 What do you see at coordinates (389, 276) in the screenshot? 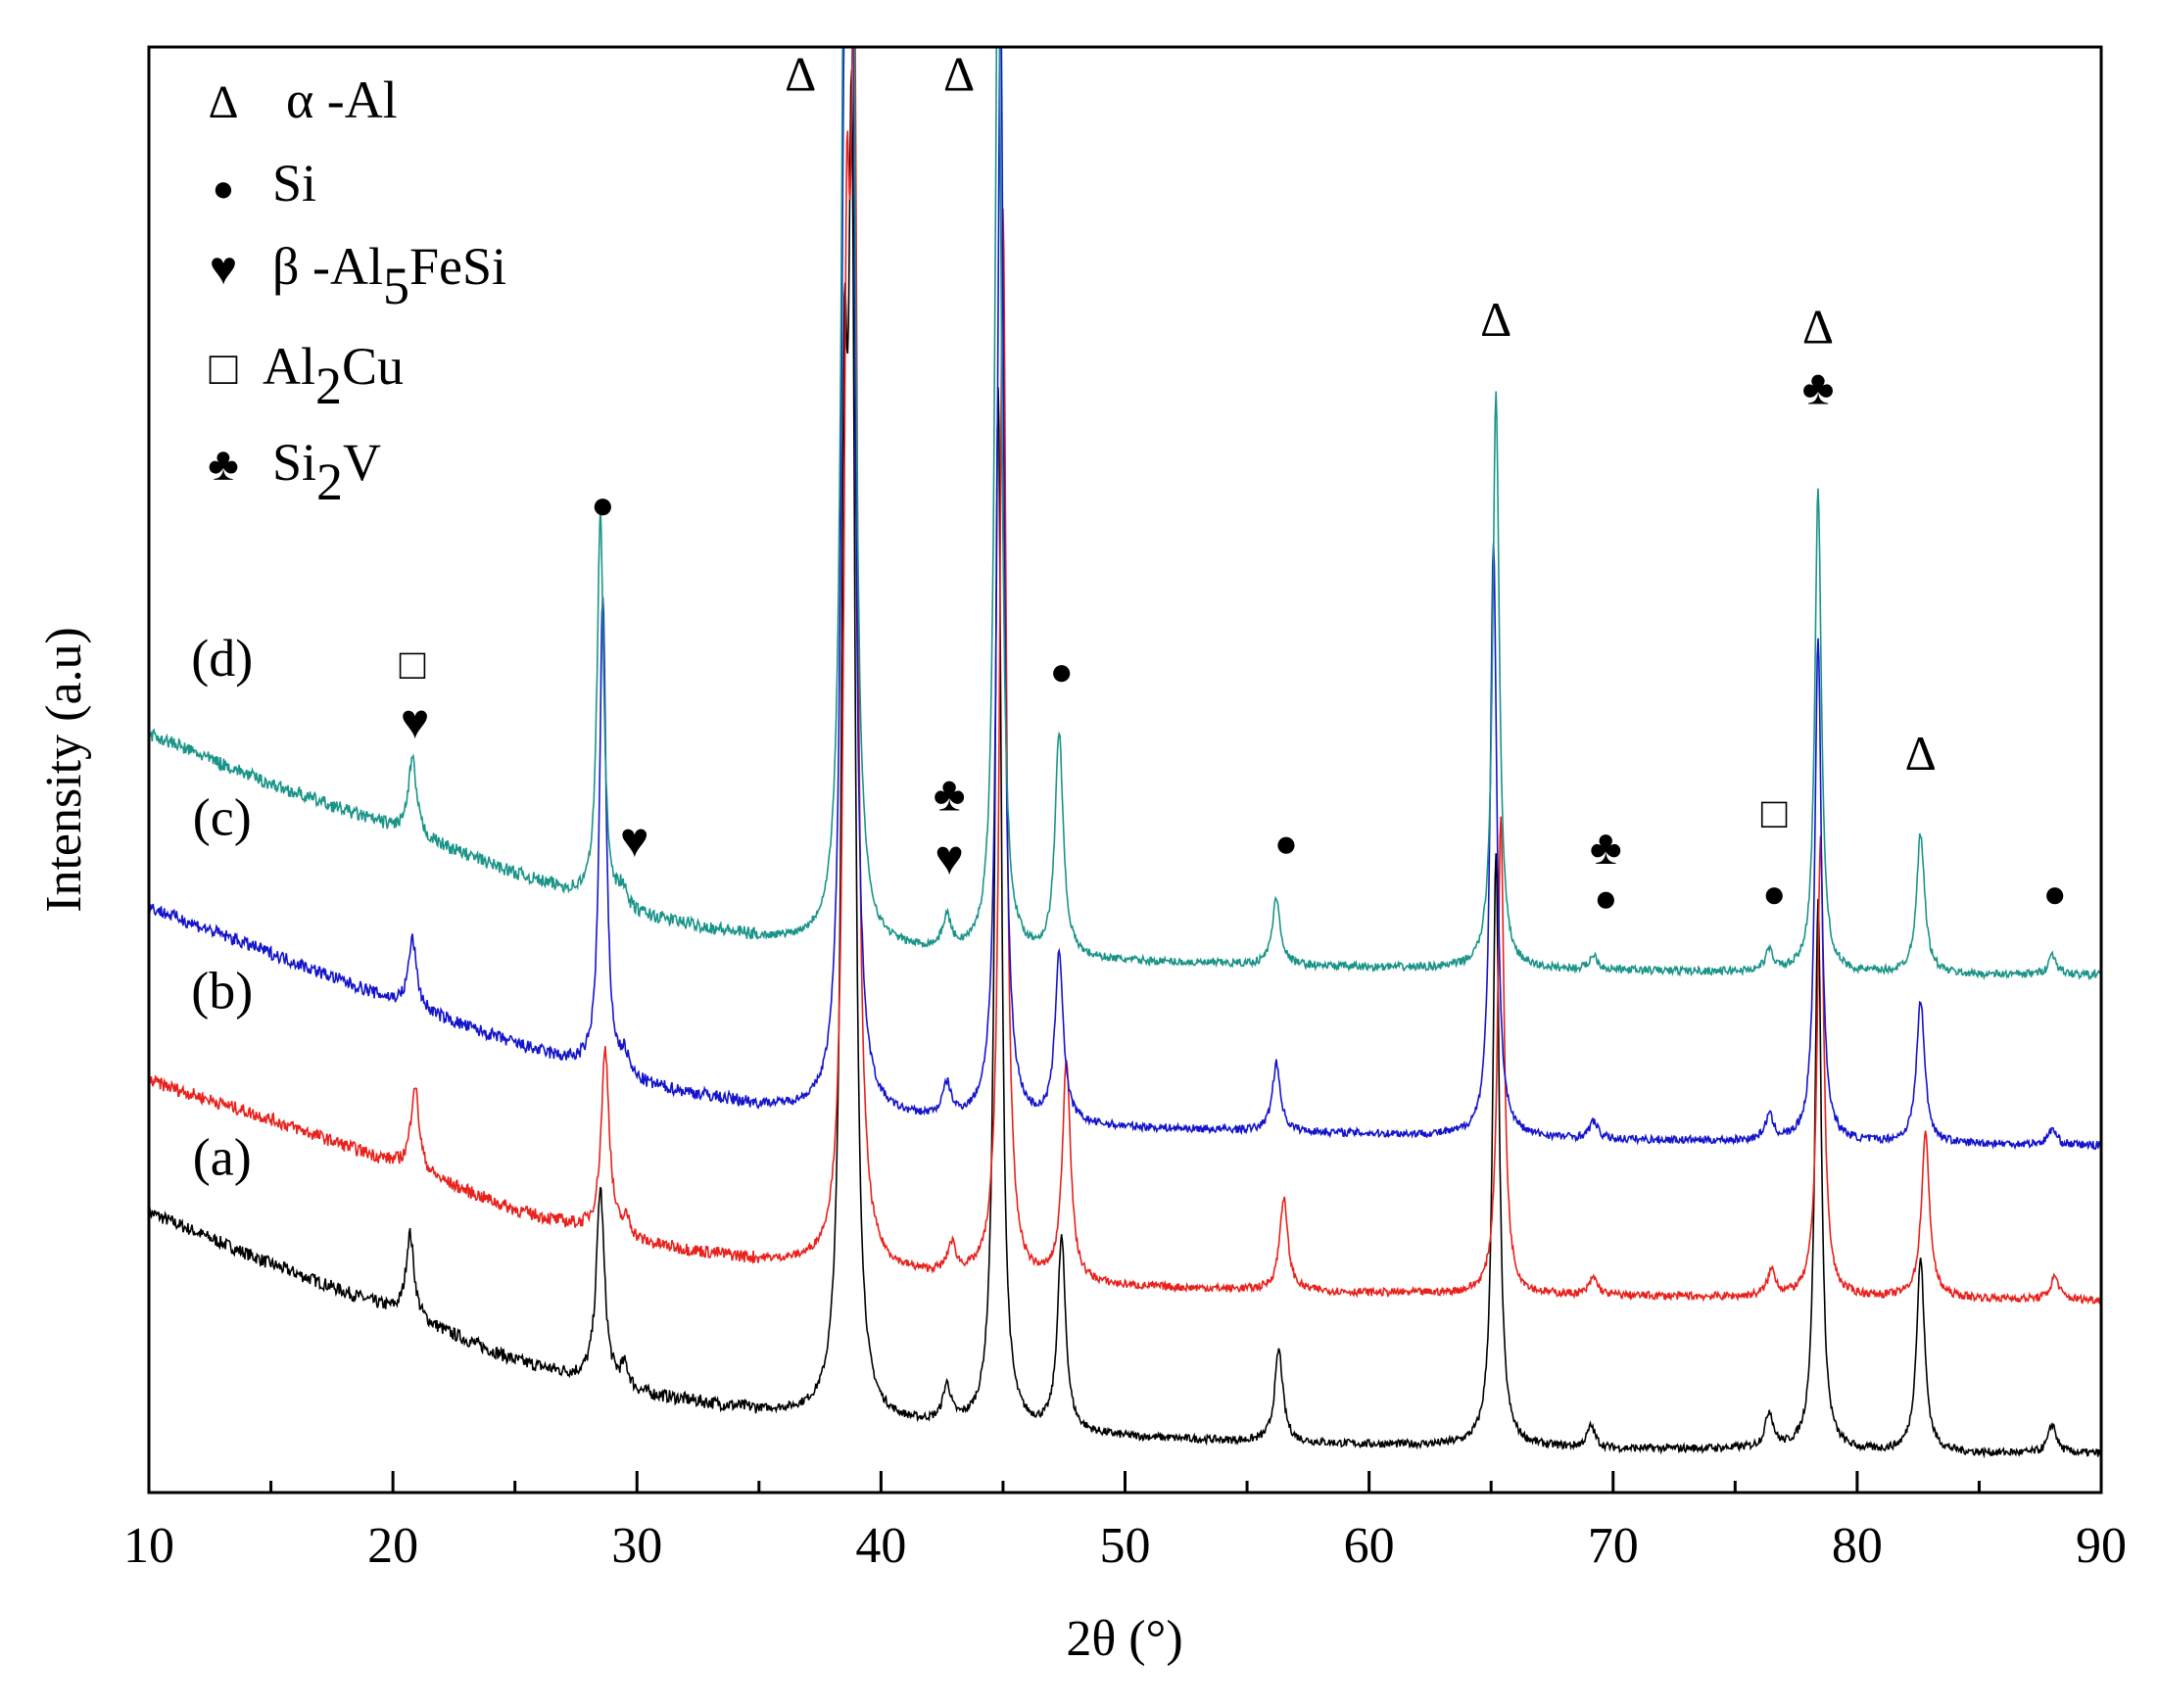
I see `legend-al5fesi-label: β -Al5FeSi` at bounding box center [389, 276].